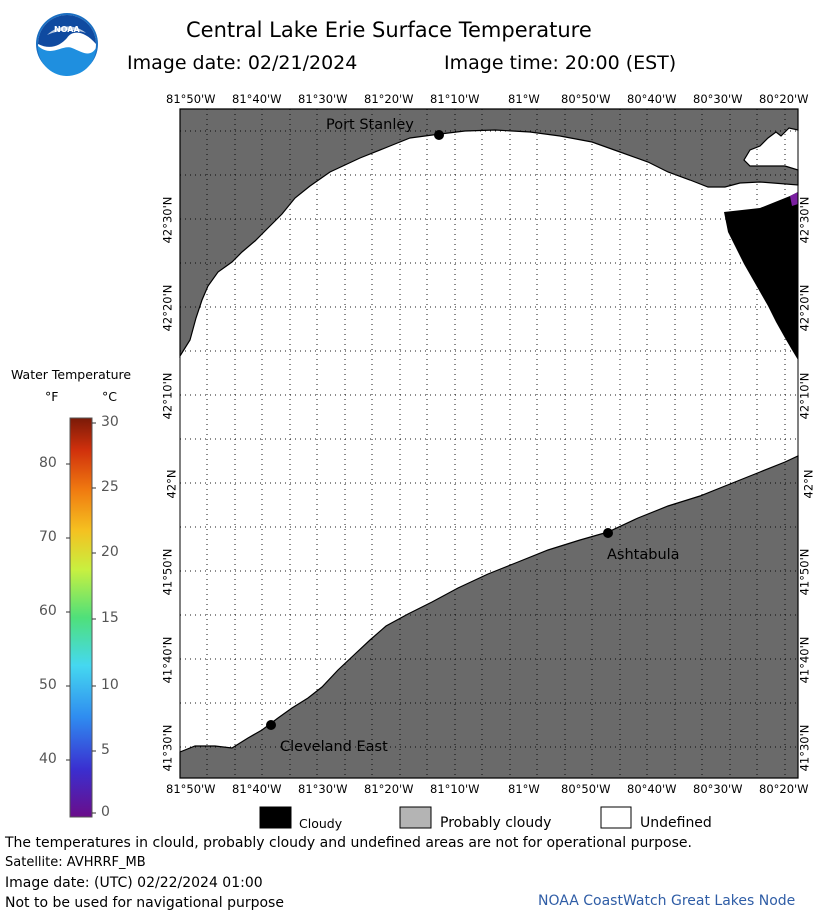 The width and height of the screenshot is (837, 919). What do you see at coordinates (191, 99) in the screenshot?
I see `lon-label-top: 81°50'W` at bounding box center [191, 99].